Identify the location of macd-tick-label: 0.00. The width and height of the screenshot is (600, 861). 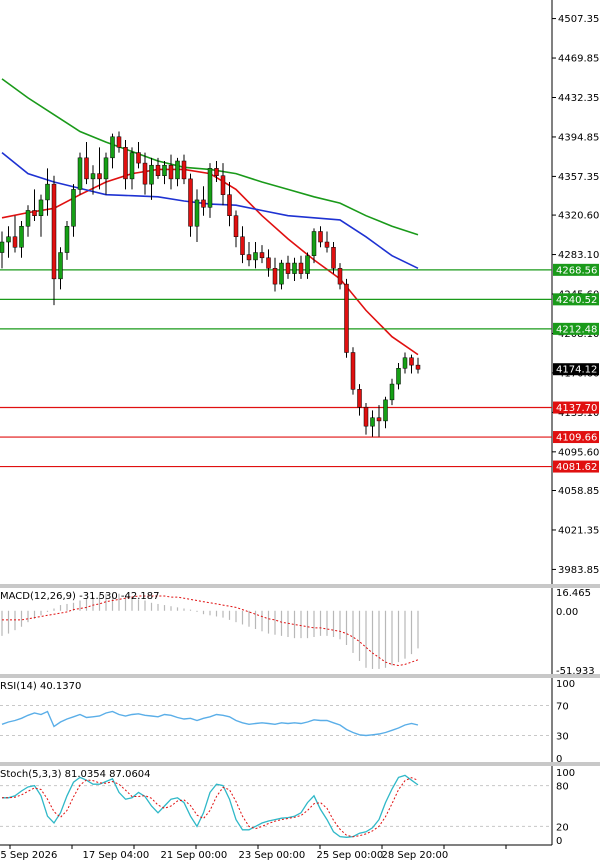
(567, 612).